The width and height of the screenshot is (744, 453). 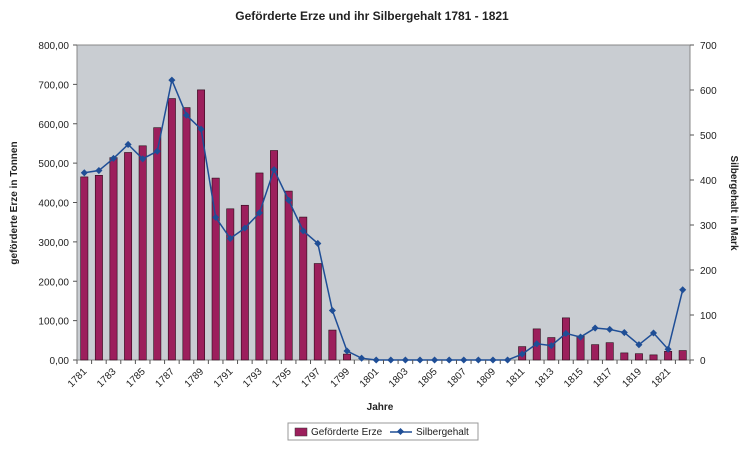 I want to click on legend: Geförderte Erze Silbergehalt, so click(x=383, y=431).